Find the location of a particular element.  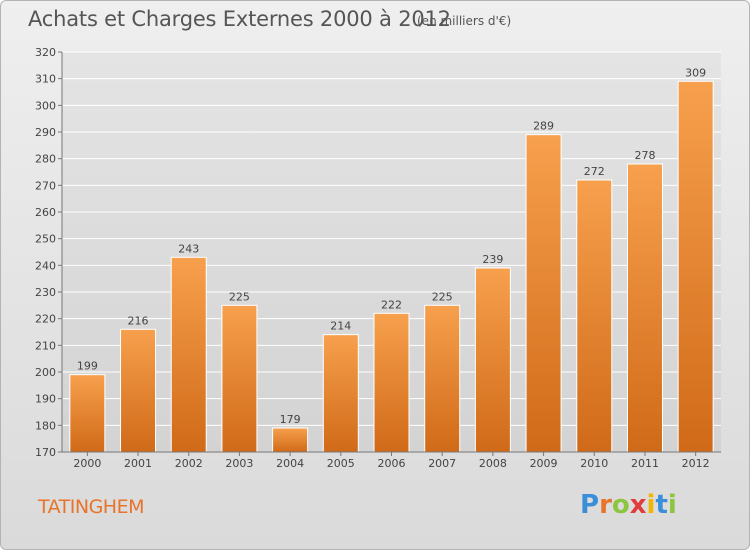

bar-2004 is located at coordinates (290, 440).